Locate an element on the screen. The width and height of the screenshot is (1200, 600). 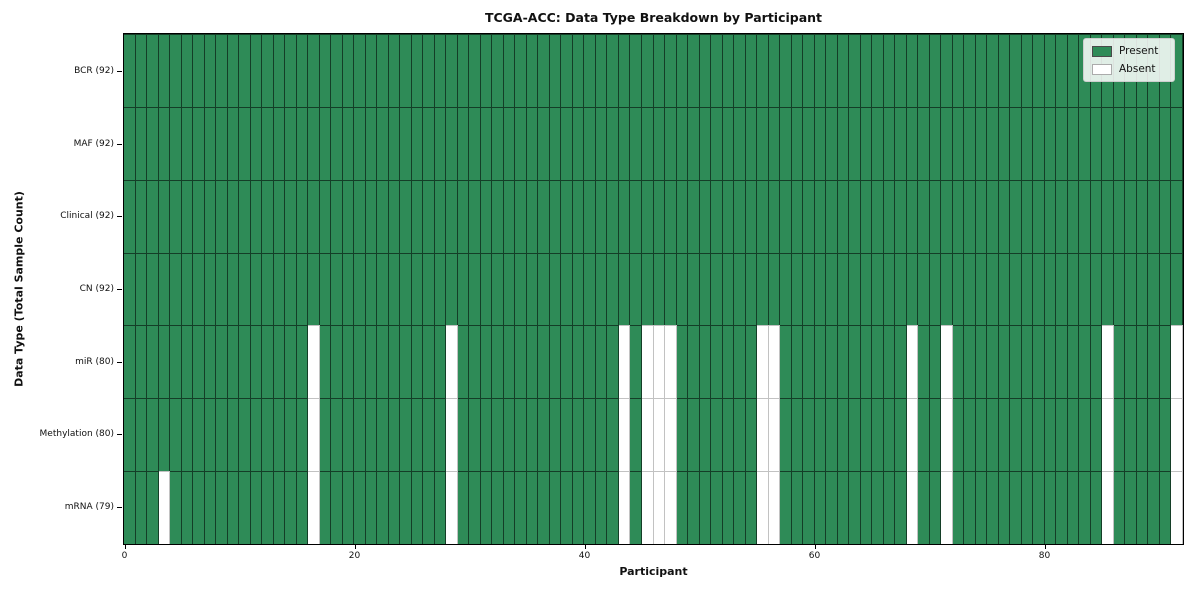
x-tick-label-0: 0 is located at coordinates (124, 556).